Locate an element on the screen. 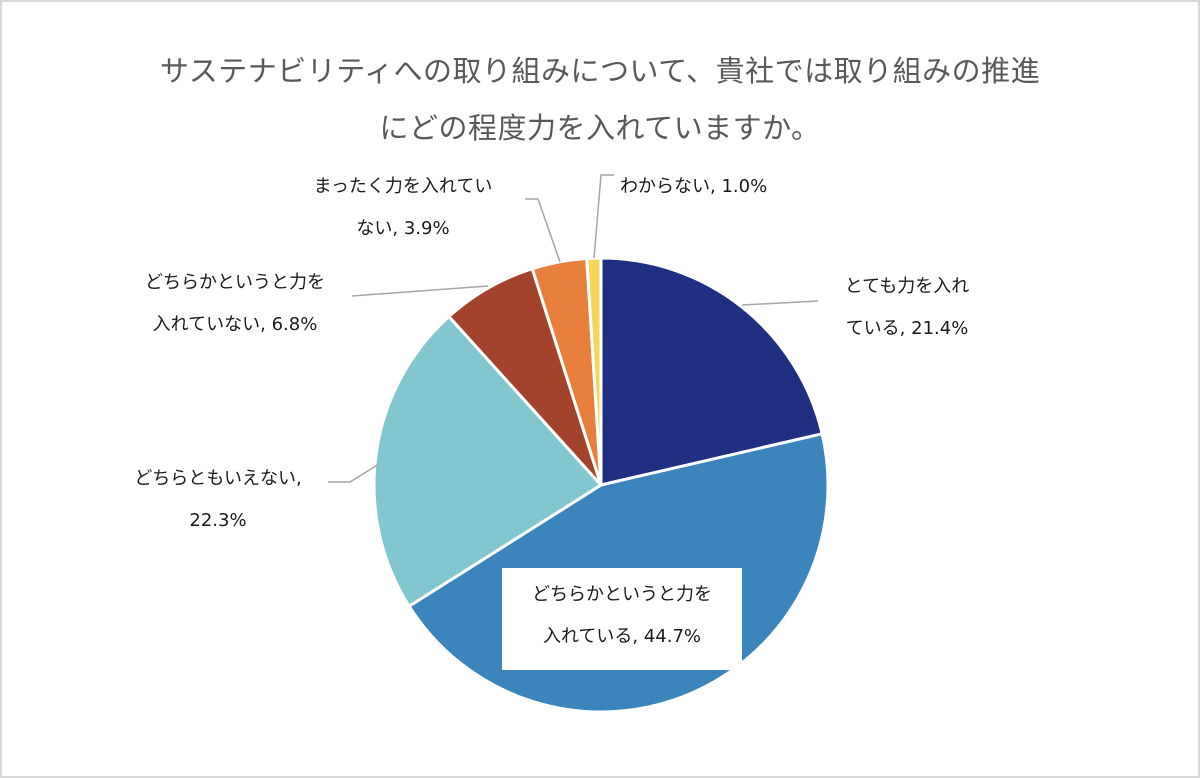 This screenshot has width=1200, height=778. chart-title-line-2: にどの程度力を入れていますか。 is located at coordinates (600, 128).